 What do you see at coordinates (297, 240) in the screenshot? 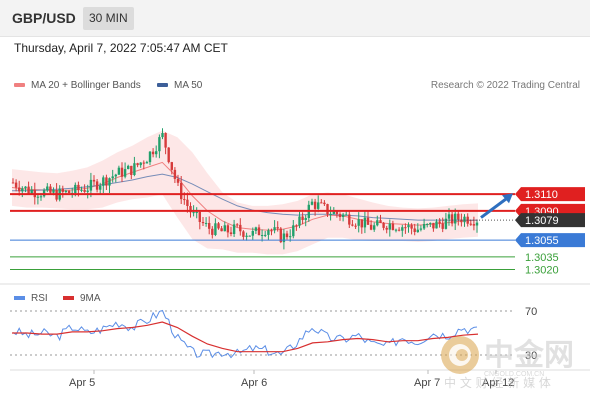
I see `level-support: 1.3055` at bounding box center [297, 240].